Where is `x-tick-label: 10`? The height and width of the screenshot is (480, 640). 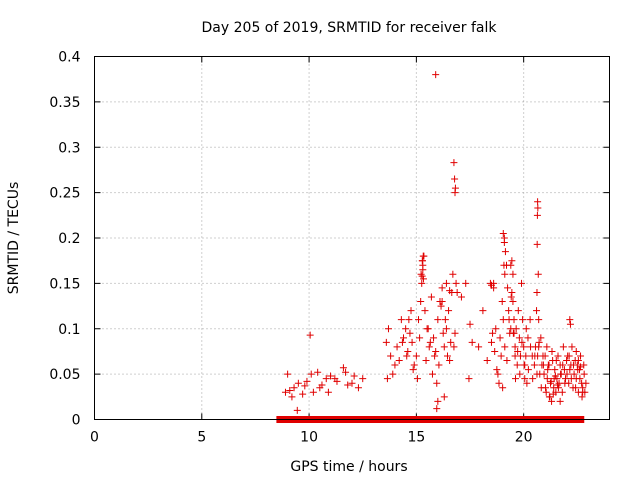
x-tick-label: 10 is located at coordinates (309, 438).